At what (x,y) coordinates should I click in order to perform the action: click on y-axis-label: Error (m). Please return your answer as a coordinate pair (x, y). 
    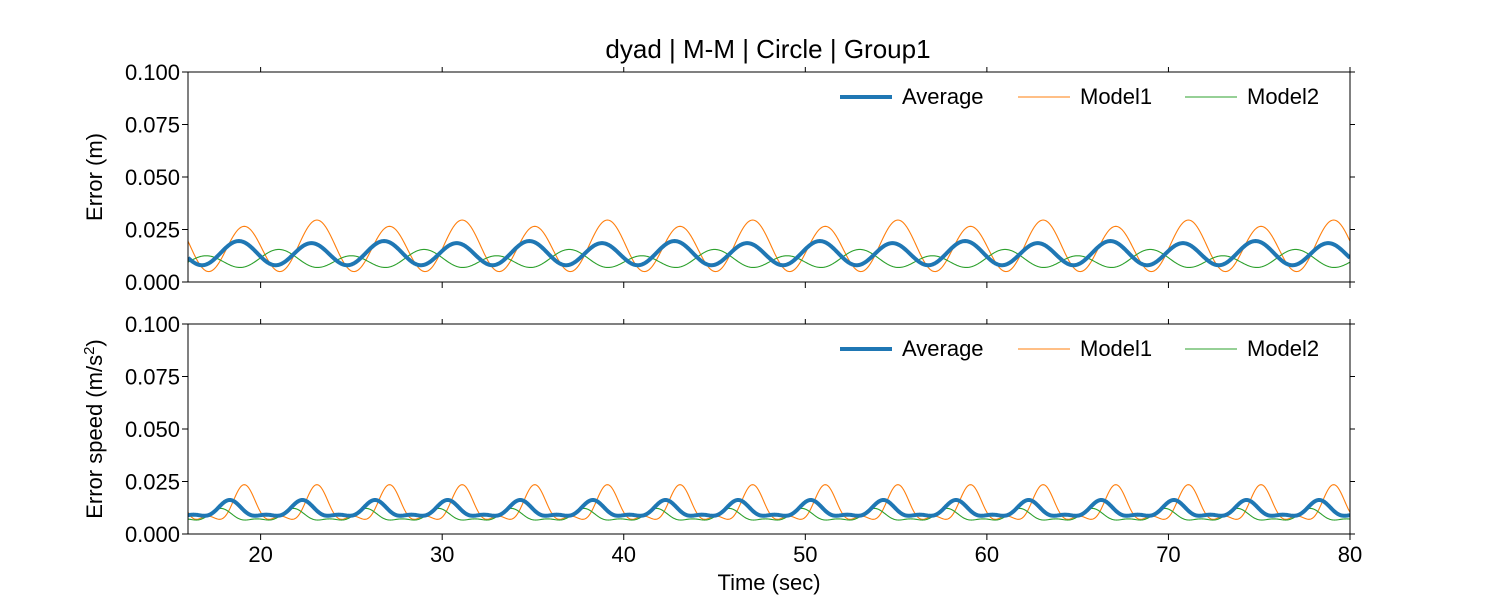
    Looking at the image, I should click on (94, 177).